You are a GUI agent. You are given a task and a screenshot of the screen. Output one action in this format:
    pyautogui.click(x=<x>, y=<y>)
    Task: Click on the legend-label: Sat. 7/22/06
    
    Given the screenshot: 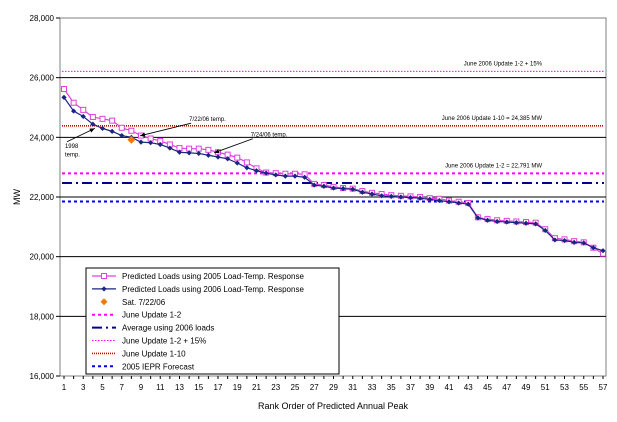 What is the action you would take?
    pyautogui.click(x=144, y=302)
    